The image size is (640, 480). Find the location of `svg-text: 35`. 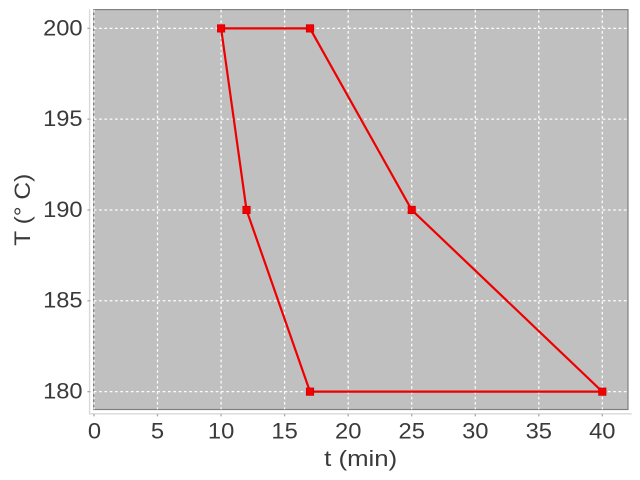

svg-text: 35 is located at coordinates (539, 431).